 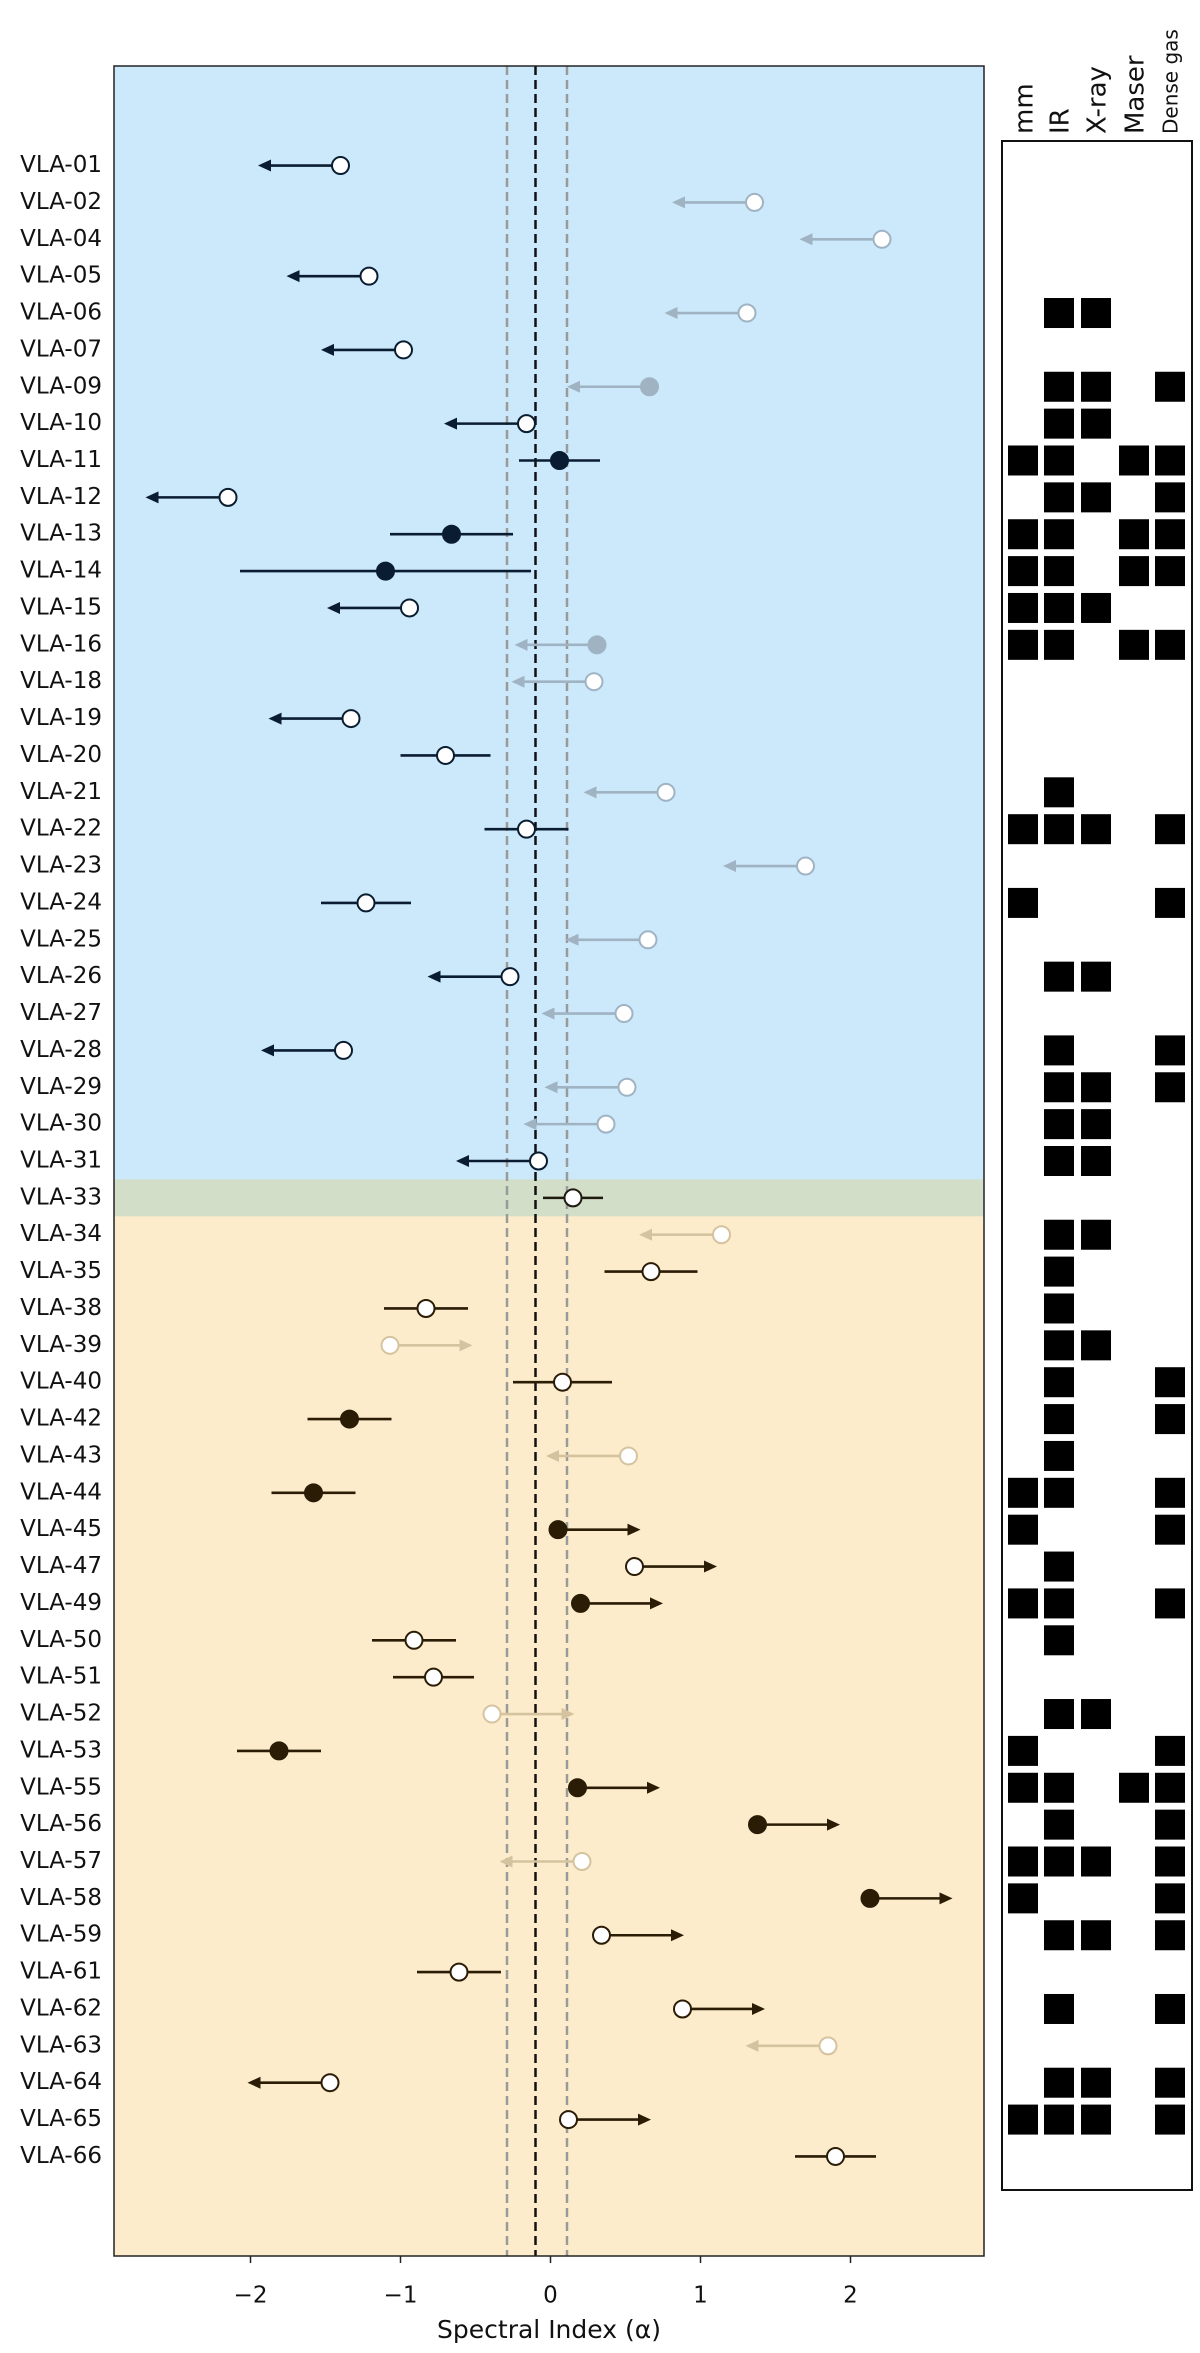 What do you see at coordinates (61, 1124) in the screenshot?
I see `category-label: VLA-30` at bounding box center [61, 1124].